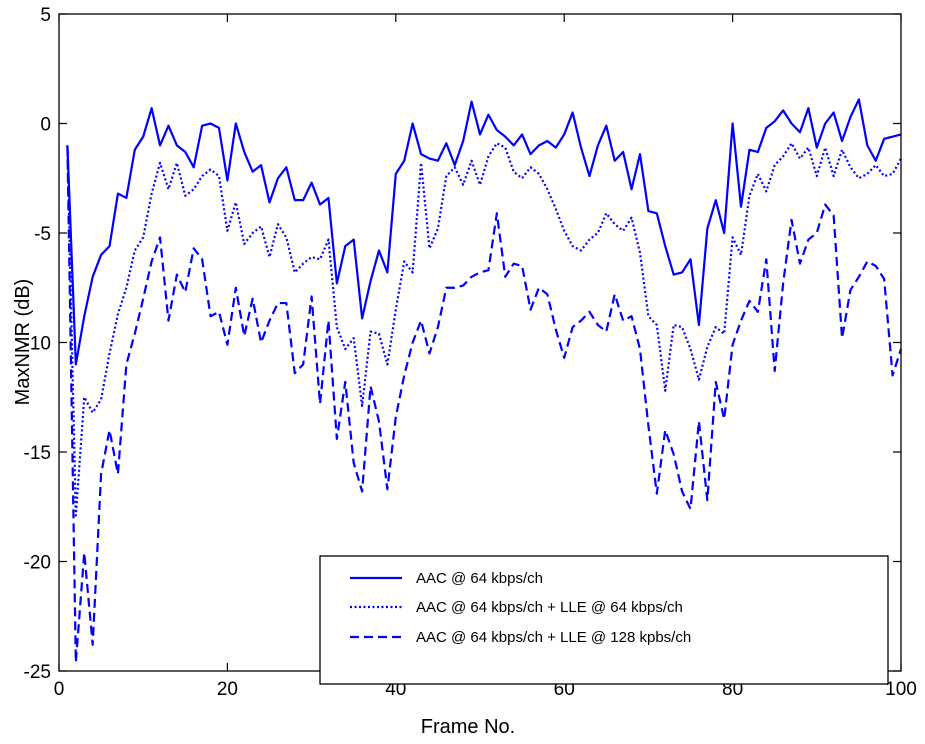 This screenshot has height=744, width=925. What do you see at coordinates (901, 689) in the screenshot?
I see `x-tick-label: 100` at bounding box center [901, 689].